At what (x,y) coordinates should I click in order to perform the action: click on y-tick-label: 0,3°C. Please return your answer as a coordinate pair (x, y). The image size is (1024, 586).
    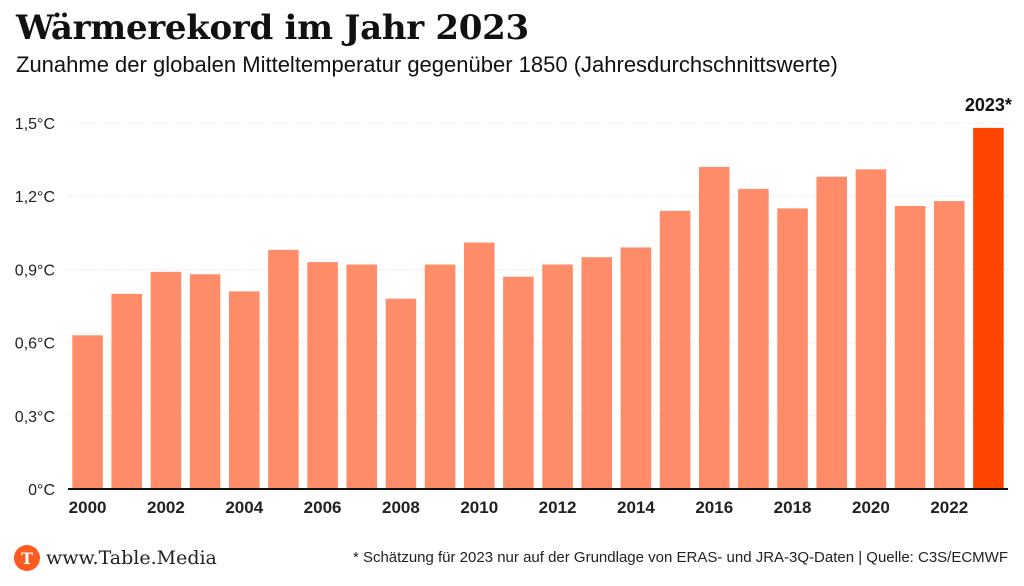
    Looking at the image, I should click on (35, 417).